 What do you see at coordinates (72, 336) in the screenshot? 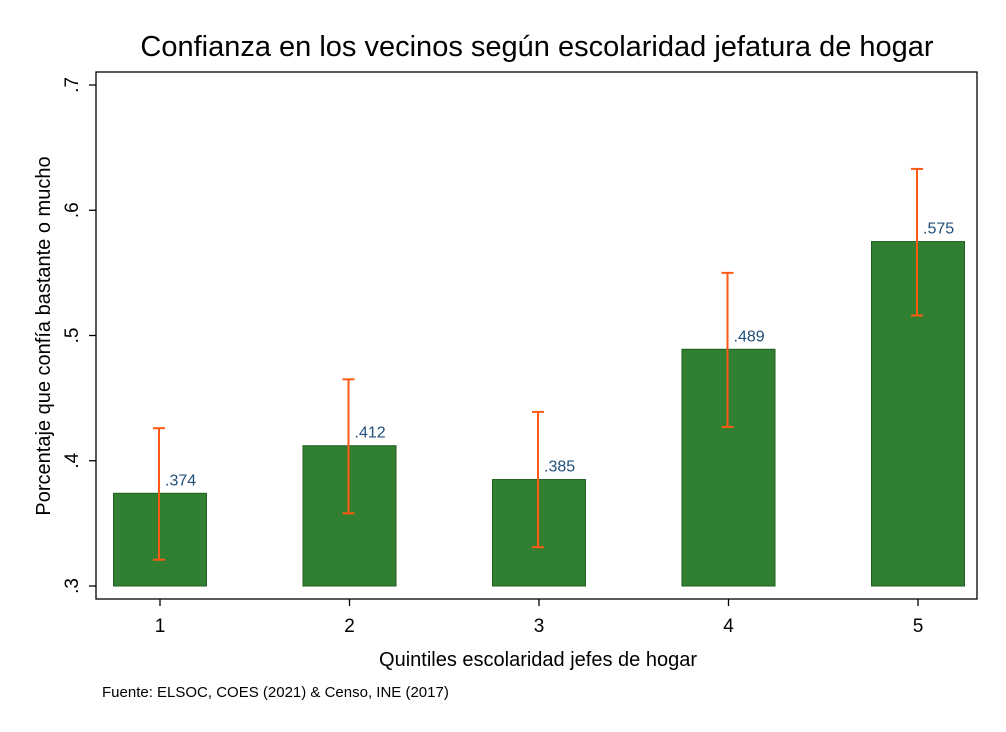
I see `y-tick-label: .5` at bounding box center [72, 336].